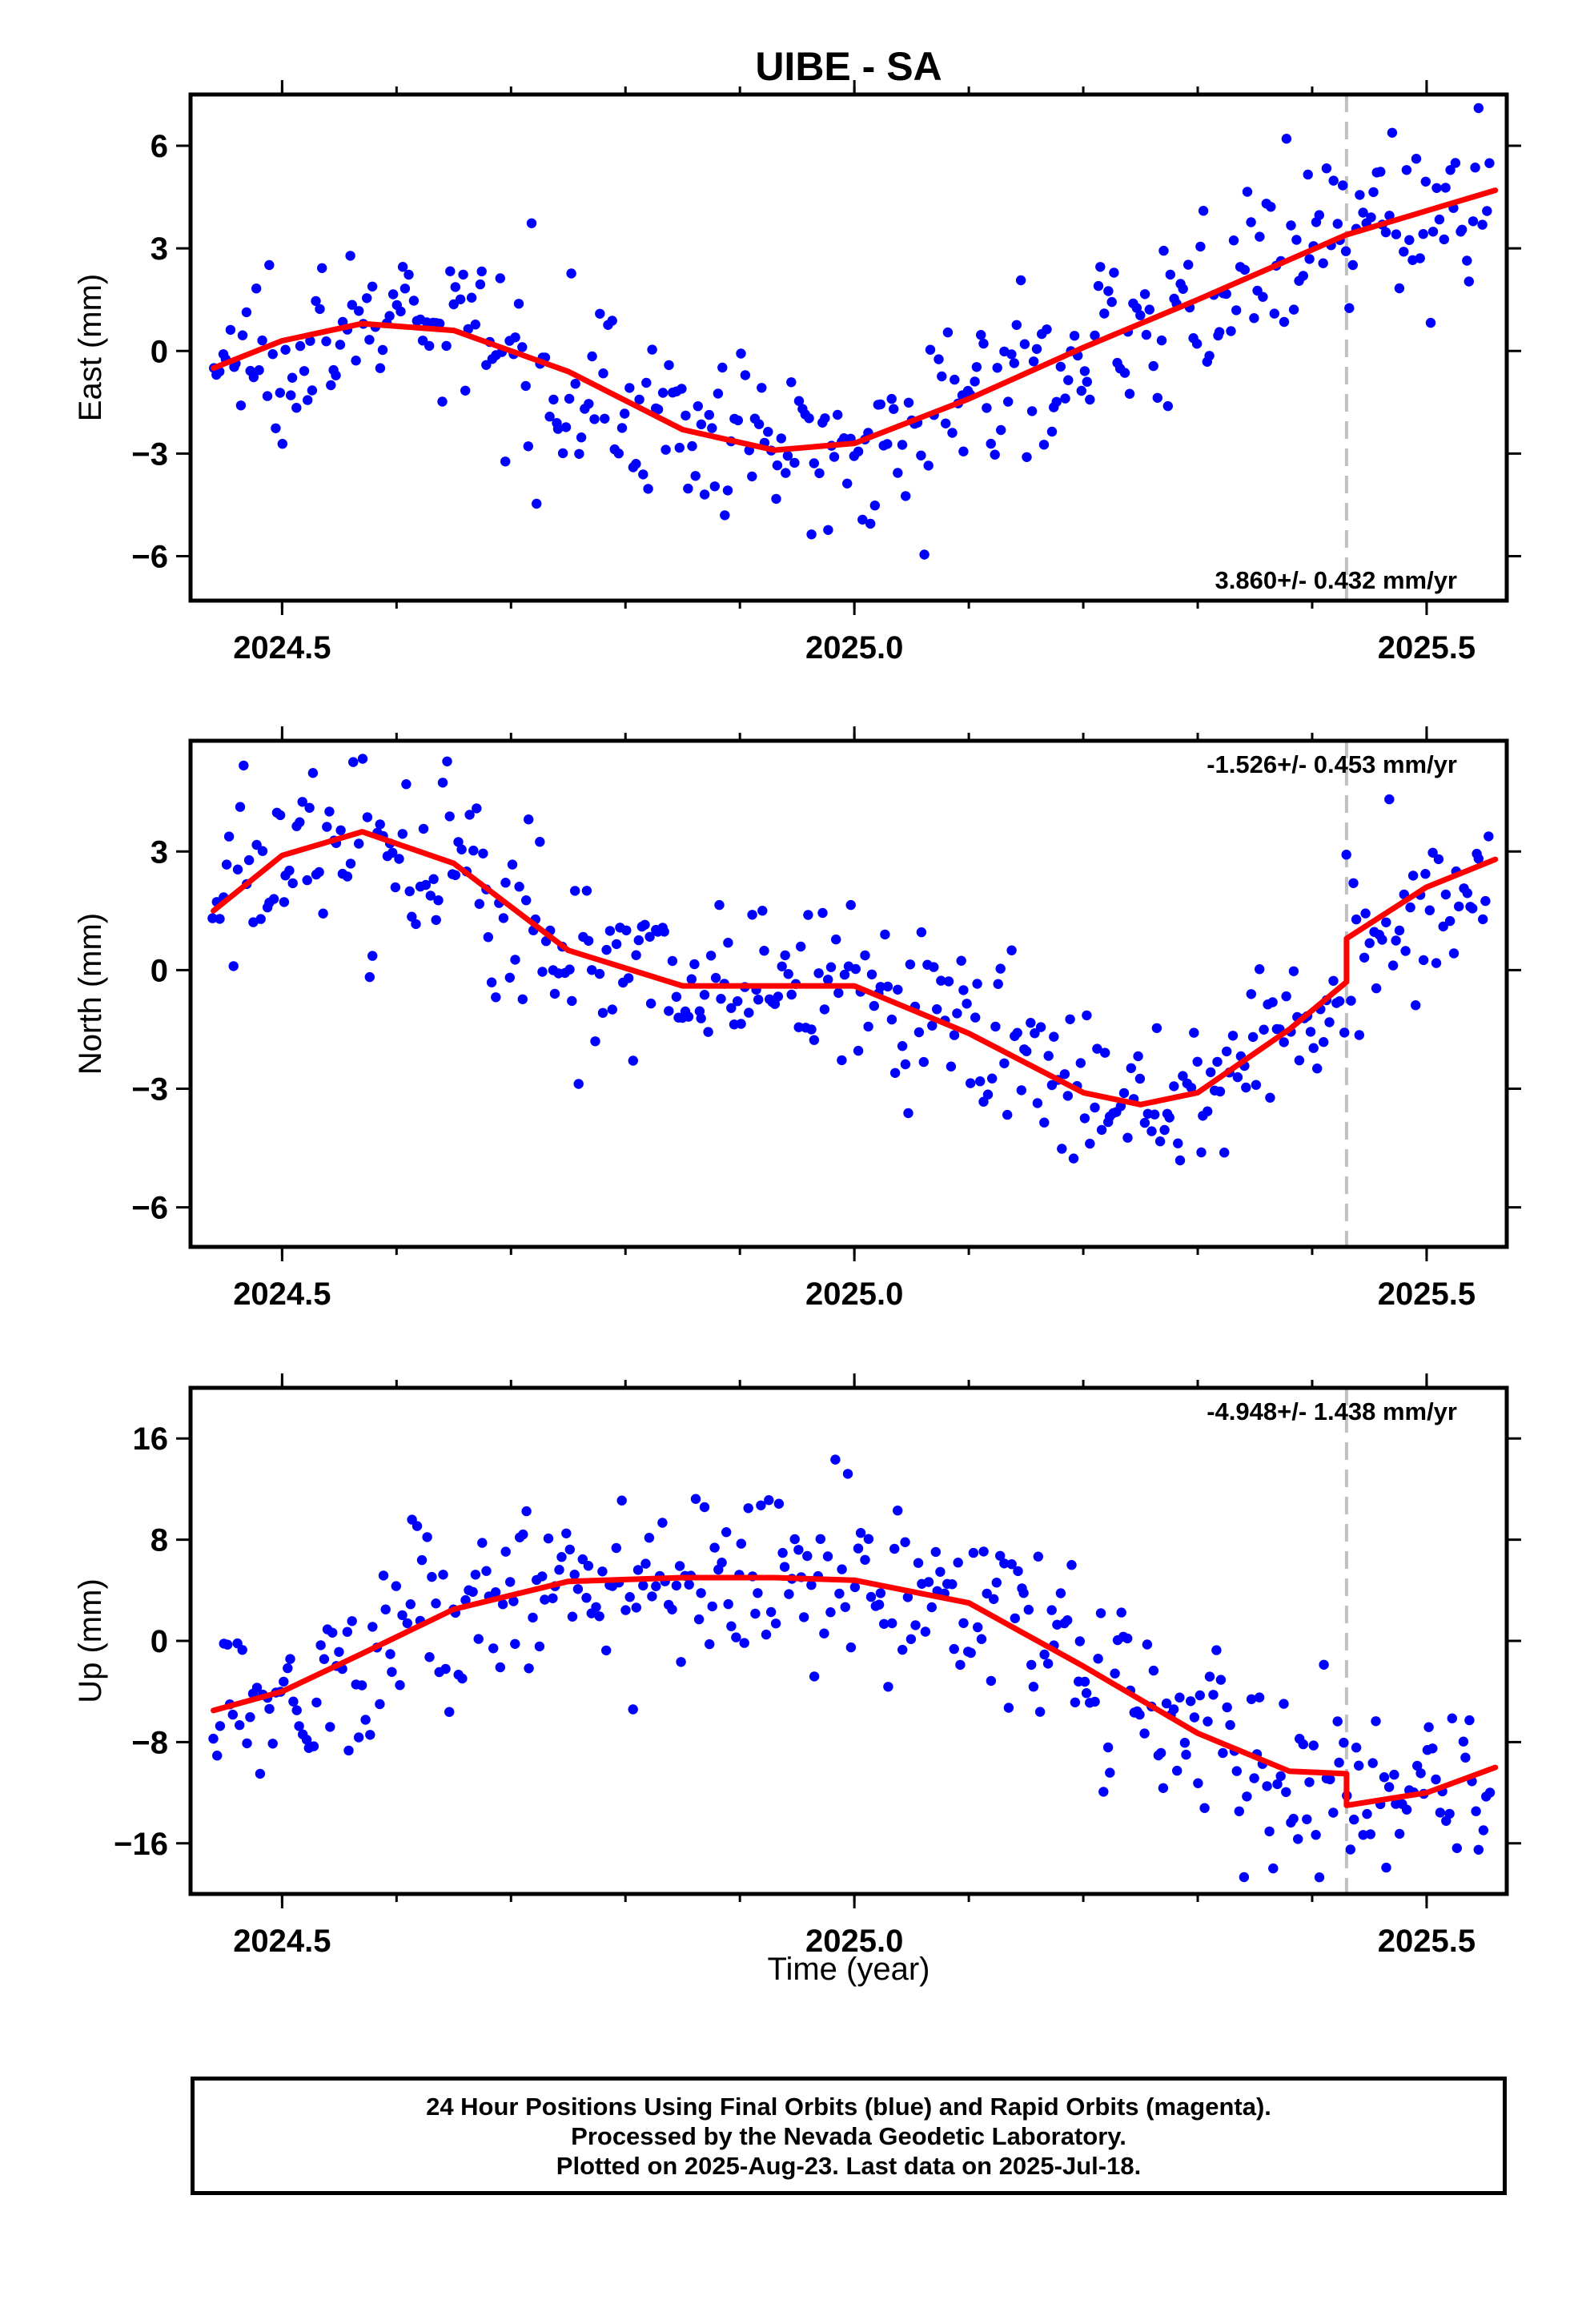  I want to click on y-tick-label: 8, so click(159, 1540).